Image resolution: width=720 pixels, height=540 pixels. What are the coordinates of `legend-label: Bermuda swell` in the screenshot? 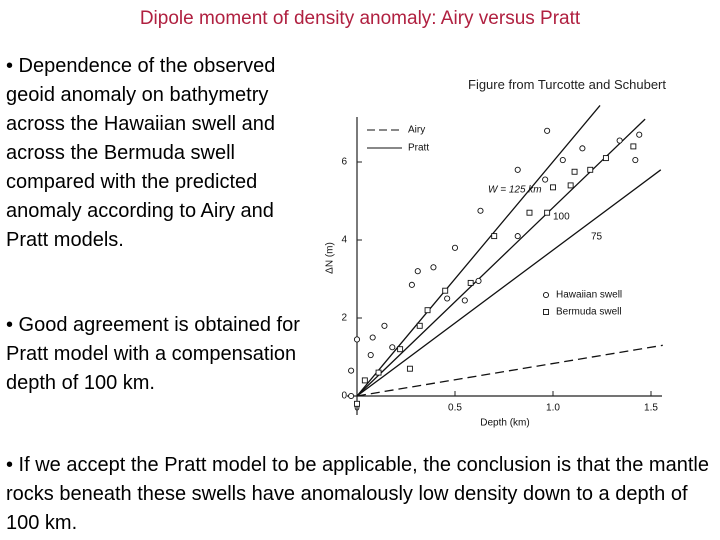 It's located at (589, 312).